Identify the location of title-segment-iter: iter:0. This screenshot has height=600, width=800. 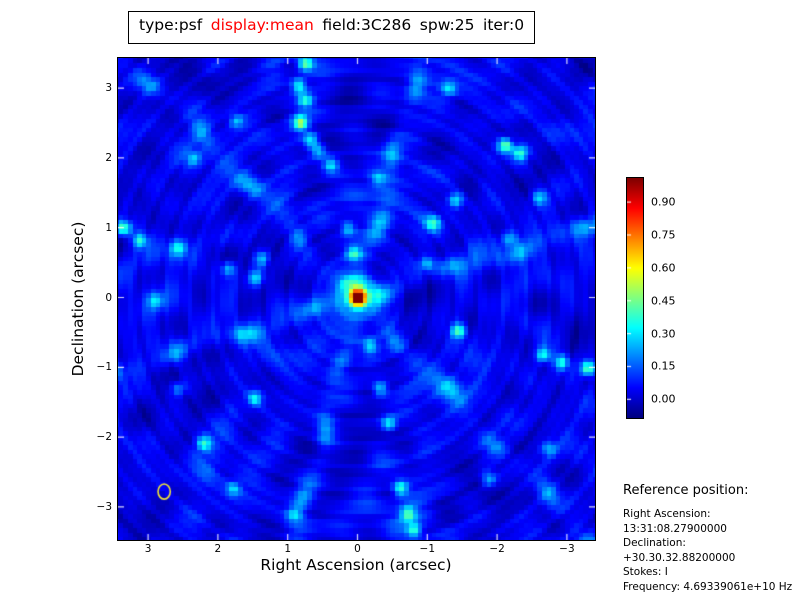
(504, 25).